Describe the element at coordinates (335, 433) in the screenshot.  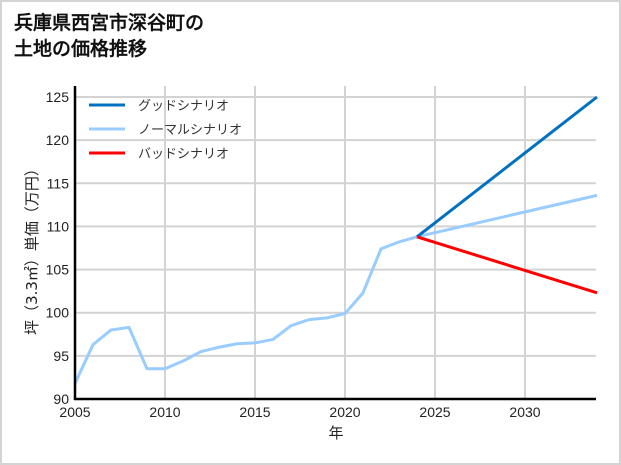
I see `x-axis-label: 年` at that location.